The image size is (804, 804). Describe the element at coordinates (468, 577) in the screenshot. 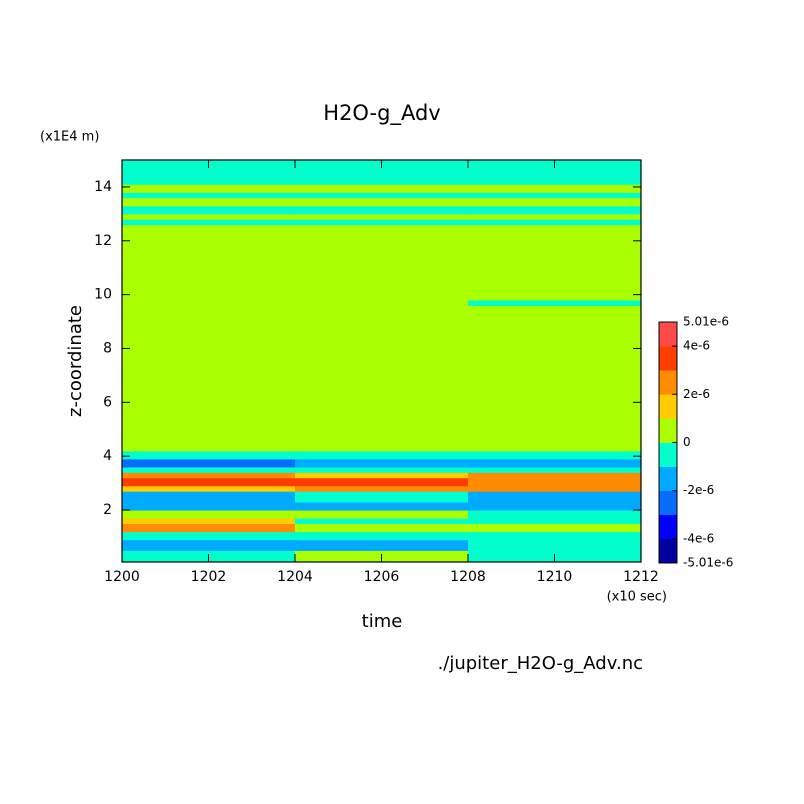

I see `x-tick-label: 1208` at that location.